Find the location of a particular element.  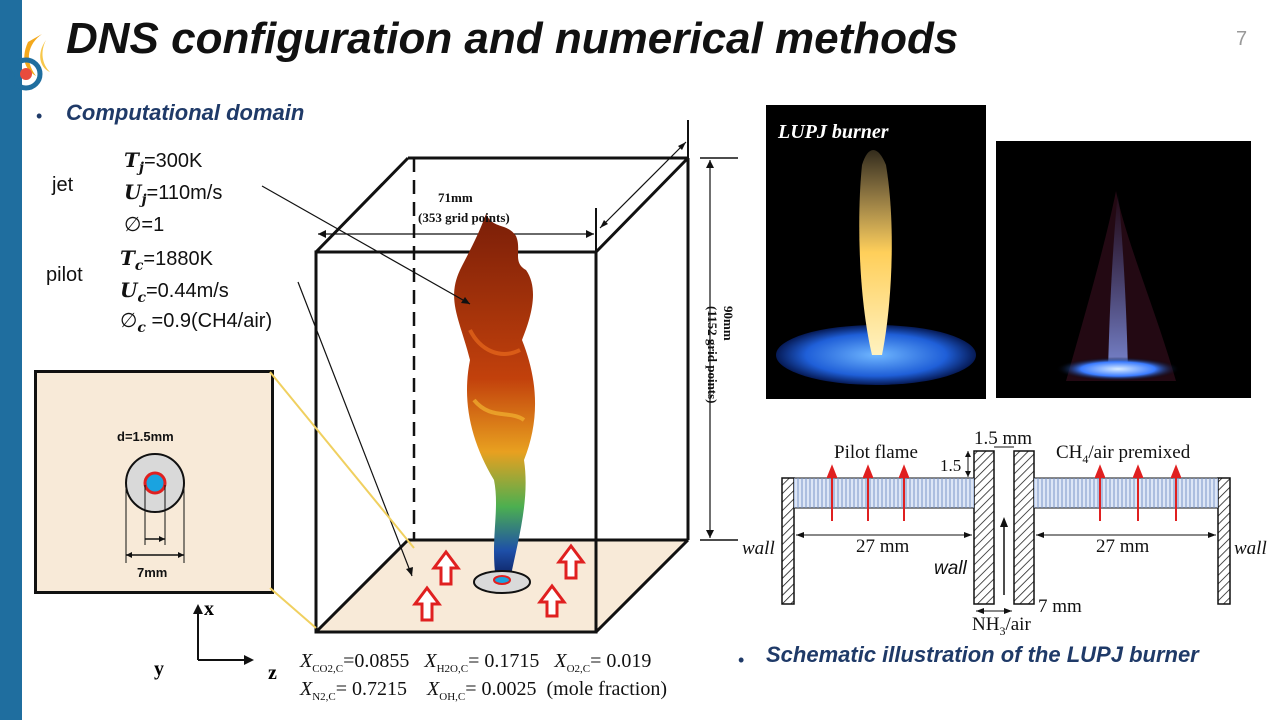

wall-center-label: wall is located at coordinates (950, 568).